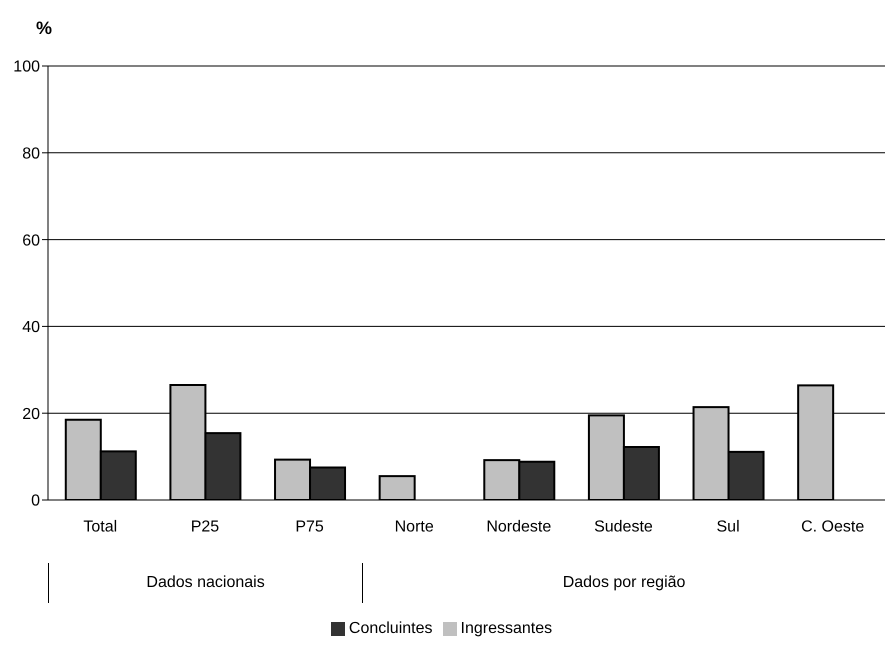  What do you see at coordinates (31, 241) in the screenshot?
I see `y-tick-label: 60` at bounding box center [31, 241].